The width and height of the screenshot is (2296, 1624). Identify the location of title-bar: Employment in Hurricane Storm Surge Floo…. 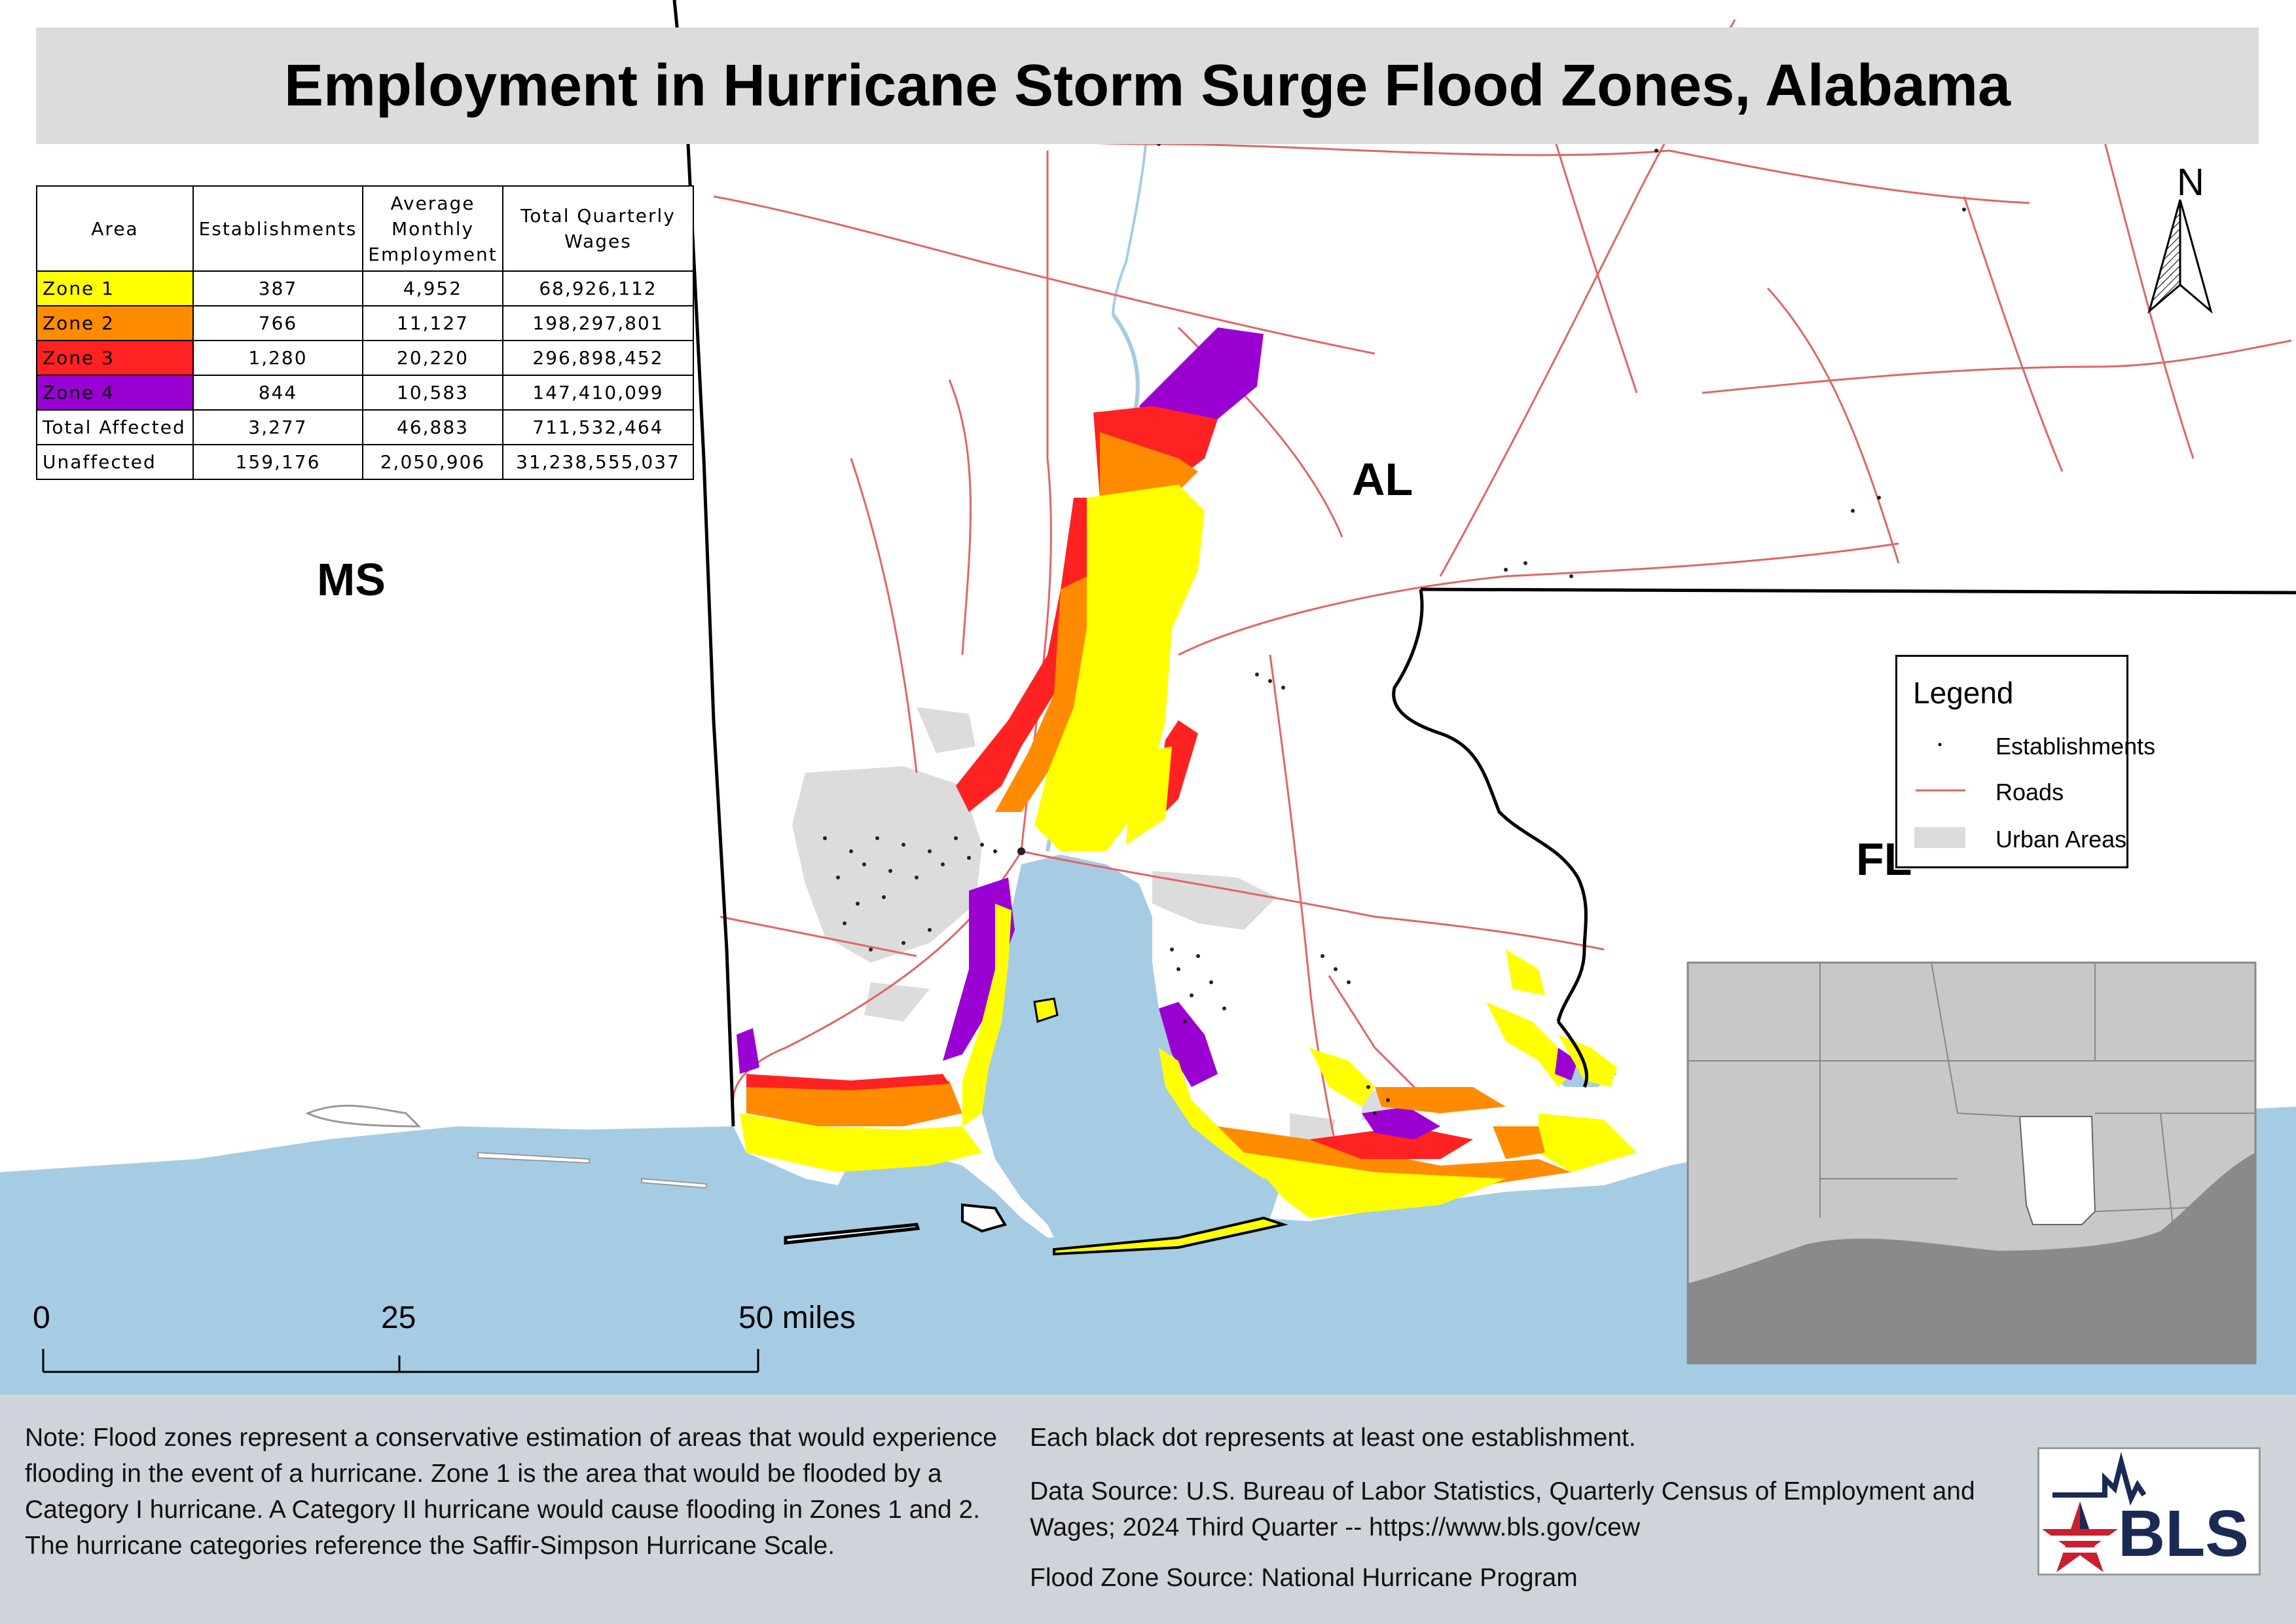
(1147, 86).